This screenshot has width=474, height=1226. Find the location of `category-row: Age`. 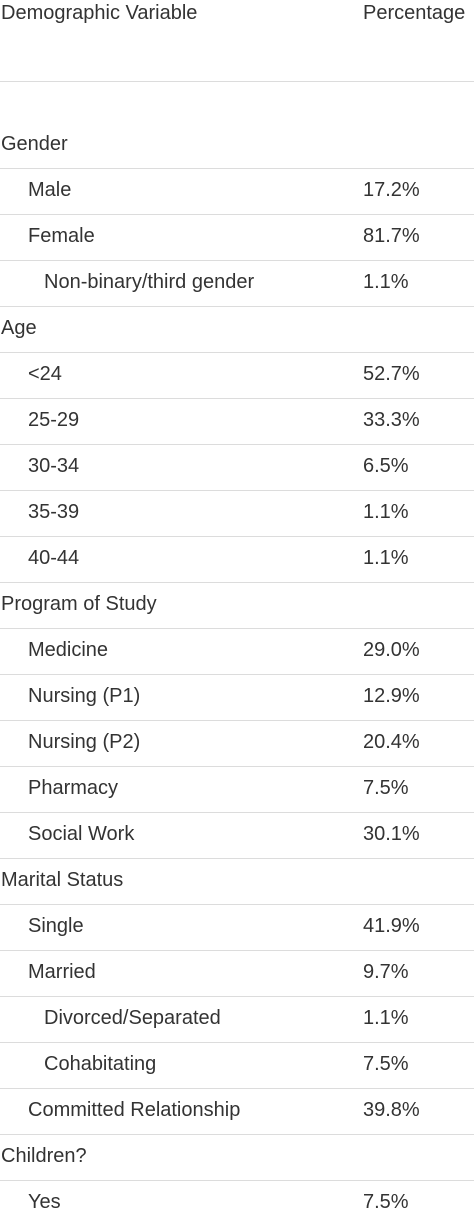

category-row: Age is located at coordinates (237, 330).